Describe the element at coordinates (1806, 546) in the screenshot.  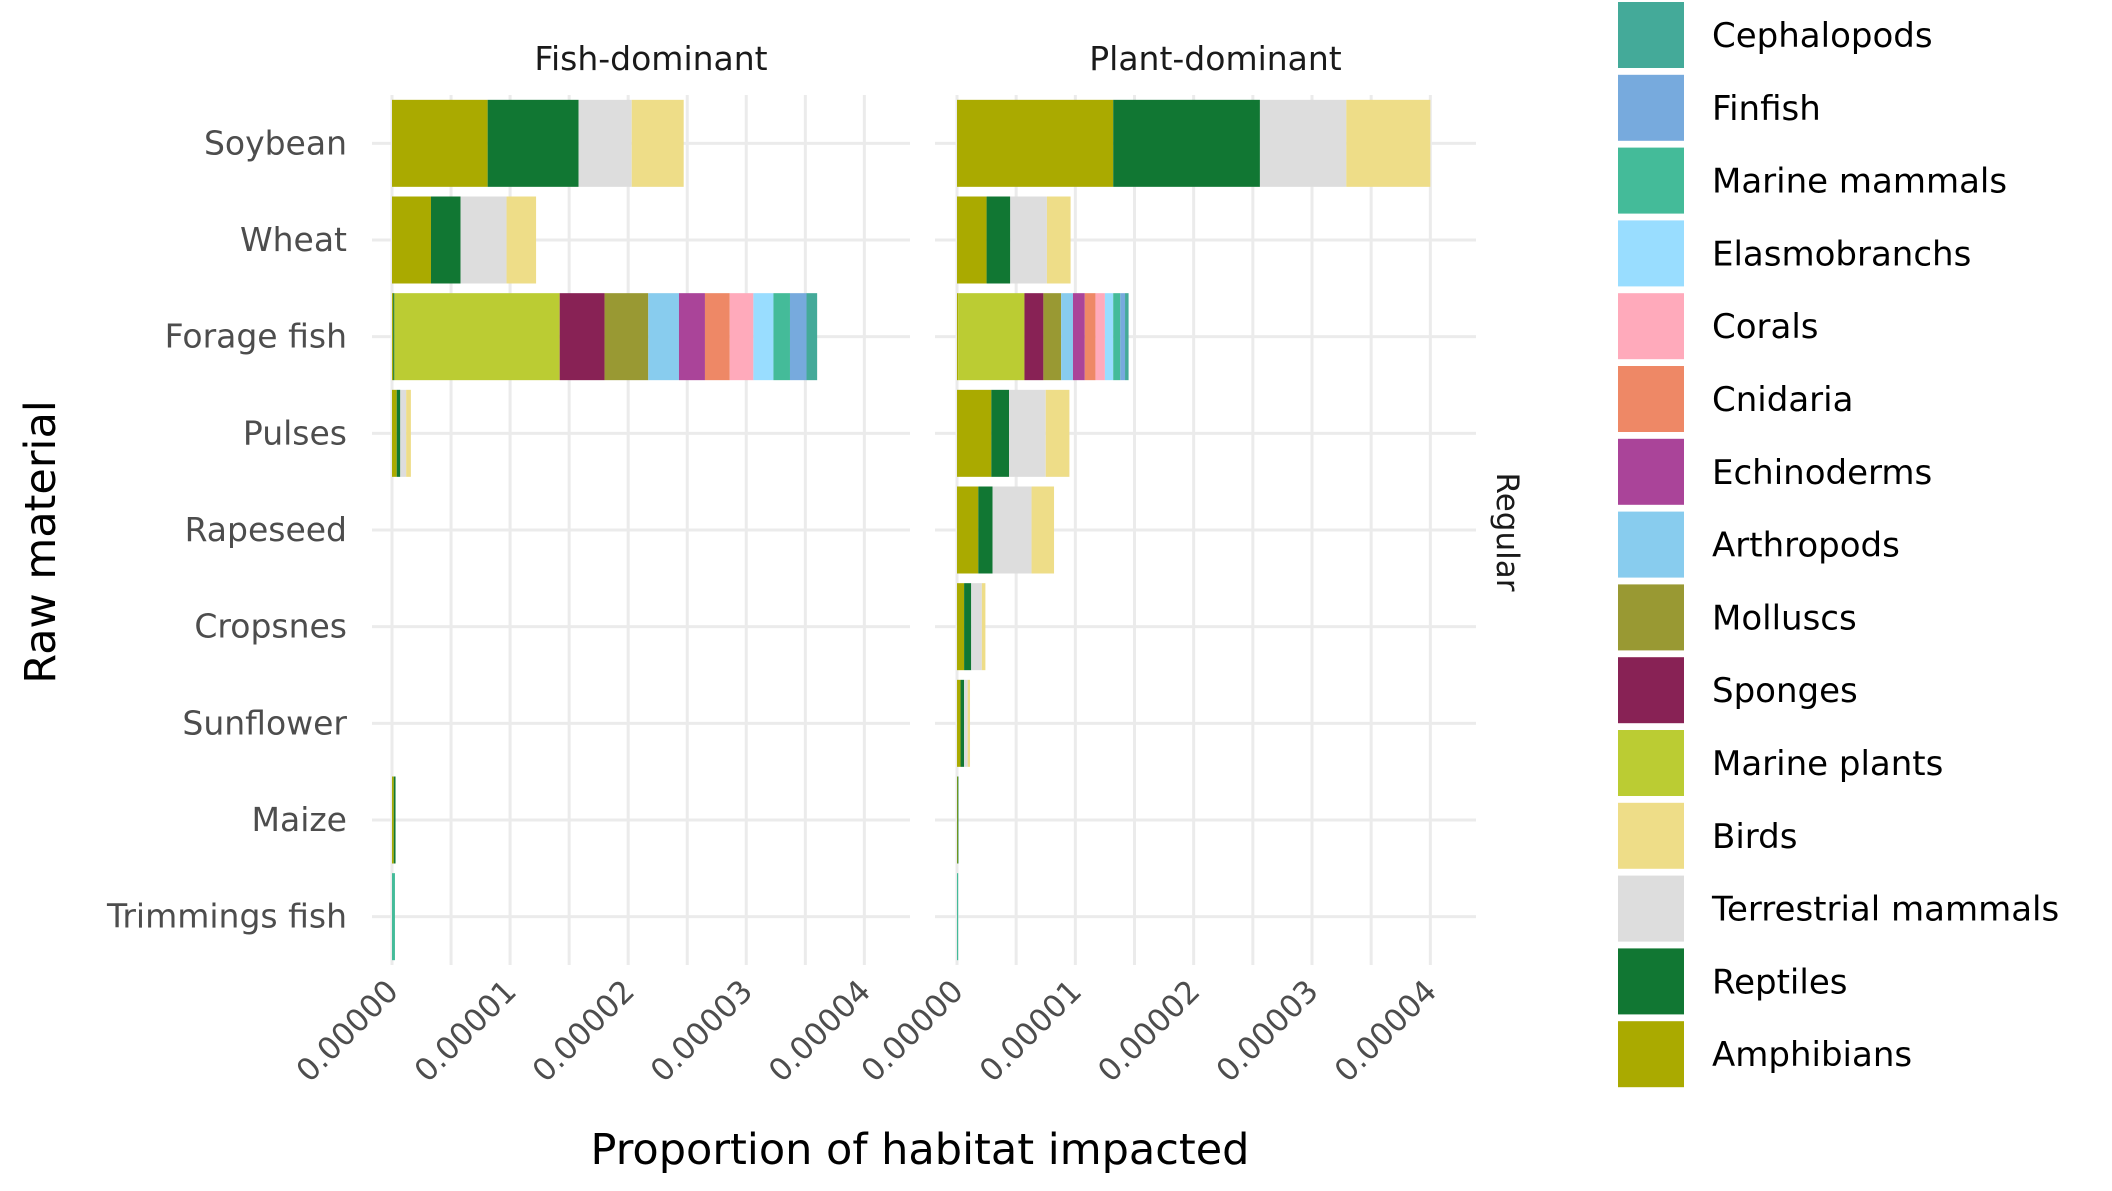
I see `legend-label: Arthropods` at that location.